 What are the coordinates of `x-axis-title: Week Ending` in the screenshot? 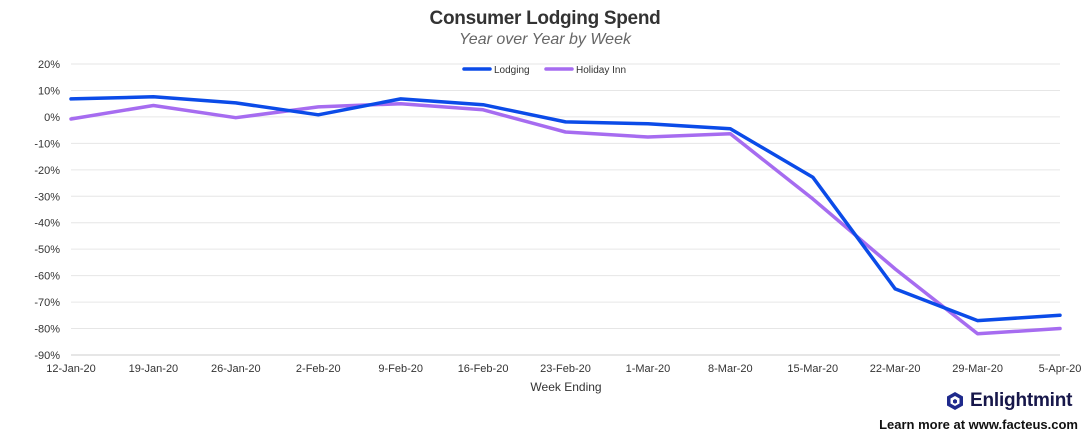 It's located at (565, 387).